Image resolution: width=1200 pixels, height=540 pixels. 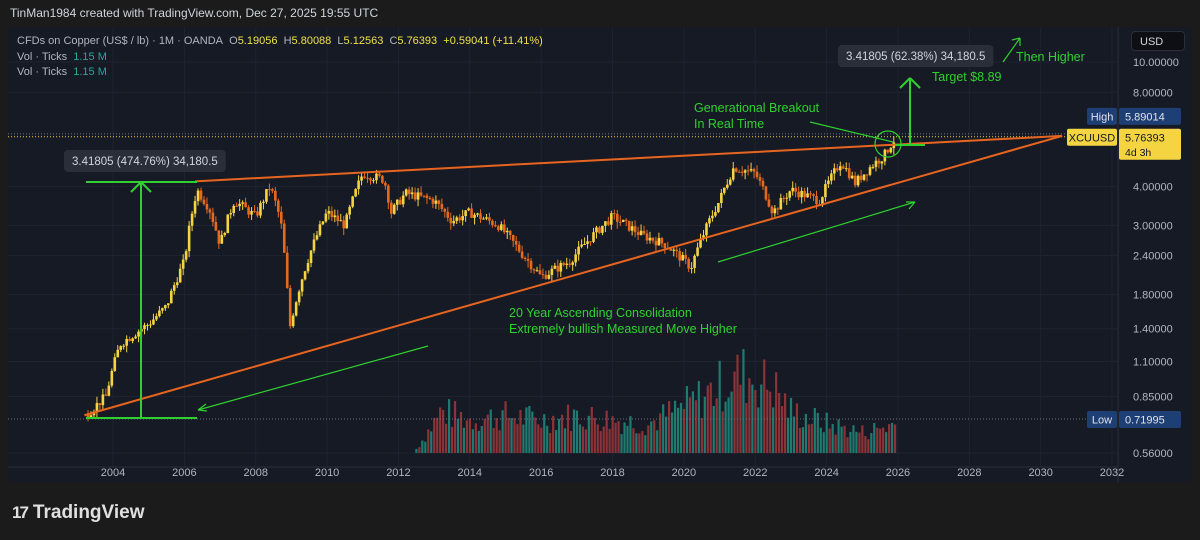 I want to click on price-axis-tick-label: 4.00000, so click(x=1153, y=187).